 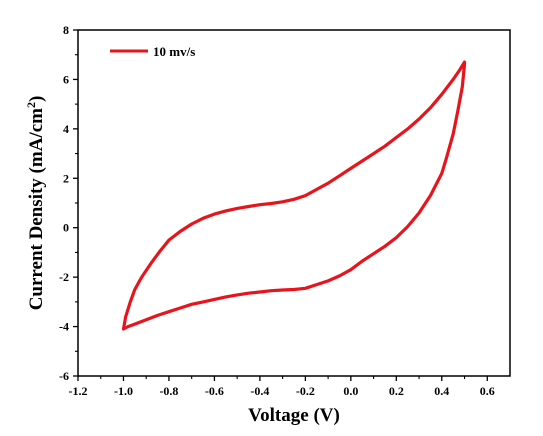 What do you see at coordinates (66, 228) in the screenshot?
I see `y-tick-label: 0` at bounding box center [66, 228].